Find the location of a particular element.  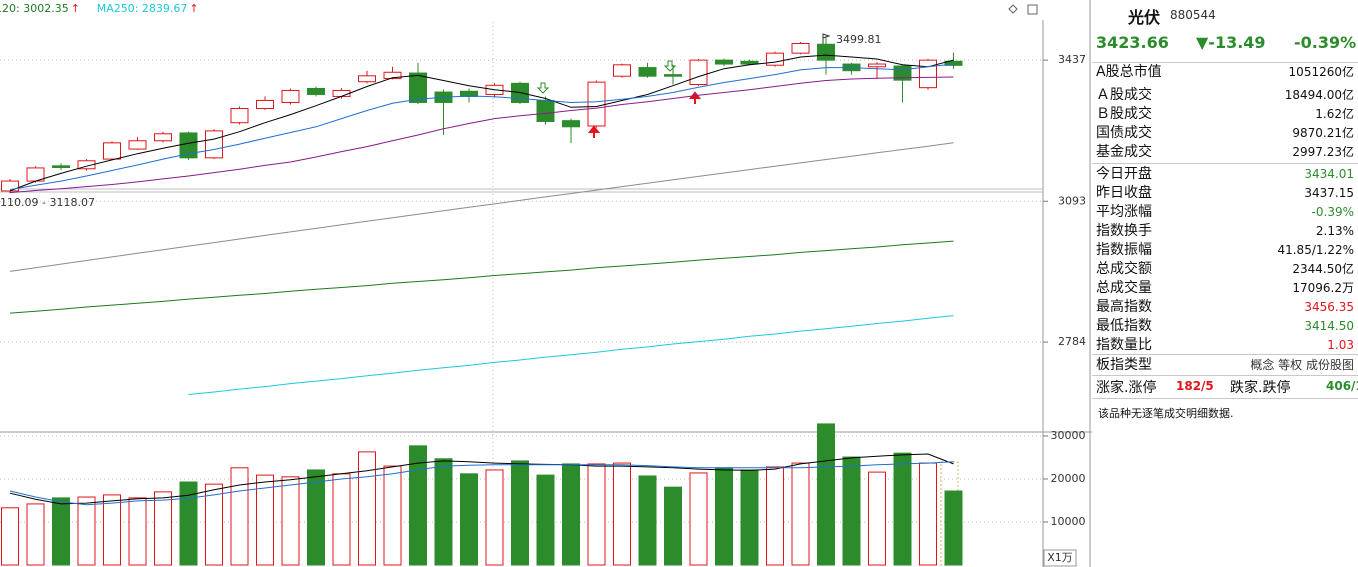

info-row: 基金成交 2997.23亿 is located at coordinates (1225, 152).